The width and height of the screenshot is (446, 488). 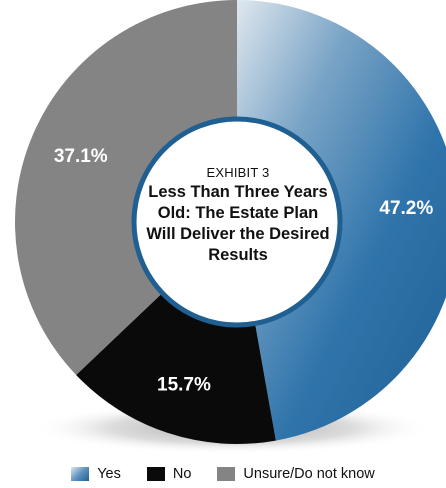 I want to click on legend-label-no: No, so click(x=182, y=474).